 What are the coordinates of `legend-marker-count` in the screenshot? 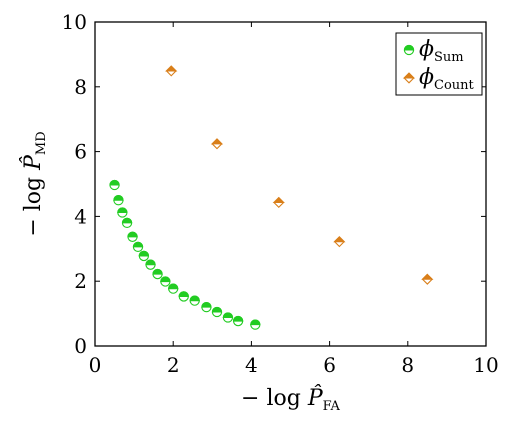 It's located at (409, 78).